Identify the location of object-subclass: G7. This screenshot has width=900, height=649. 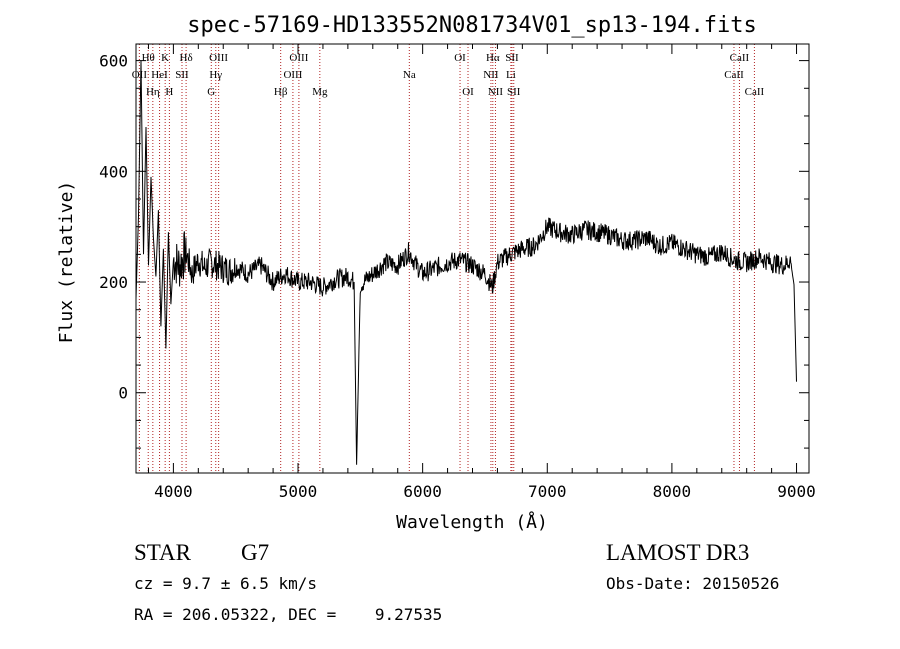
(255, 552).